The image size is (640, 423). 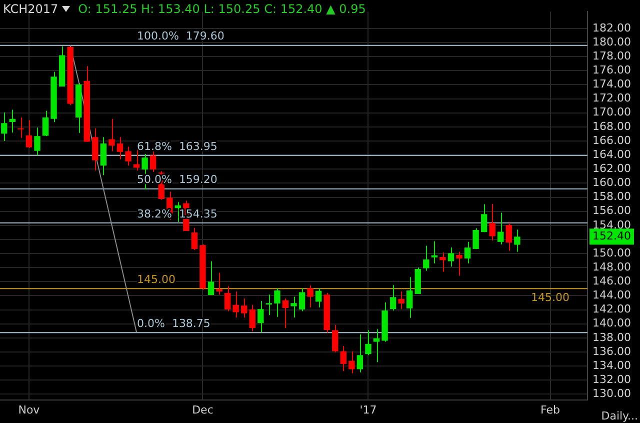 I want to click on y-tick-label: 176.00, so click(x=612, y=70).